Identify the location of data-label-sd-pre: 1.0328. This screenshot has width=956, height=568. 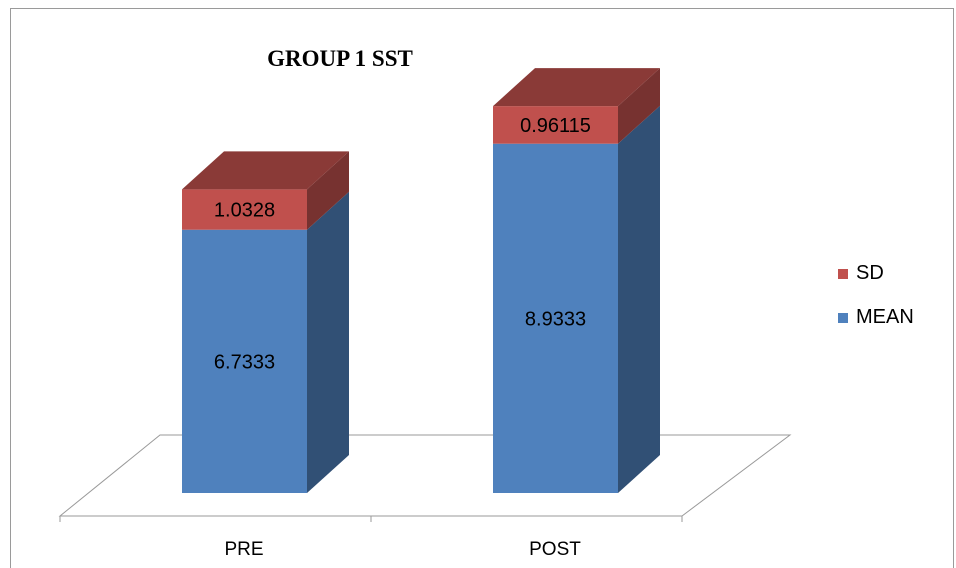
(244, 211).